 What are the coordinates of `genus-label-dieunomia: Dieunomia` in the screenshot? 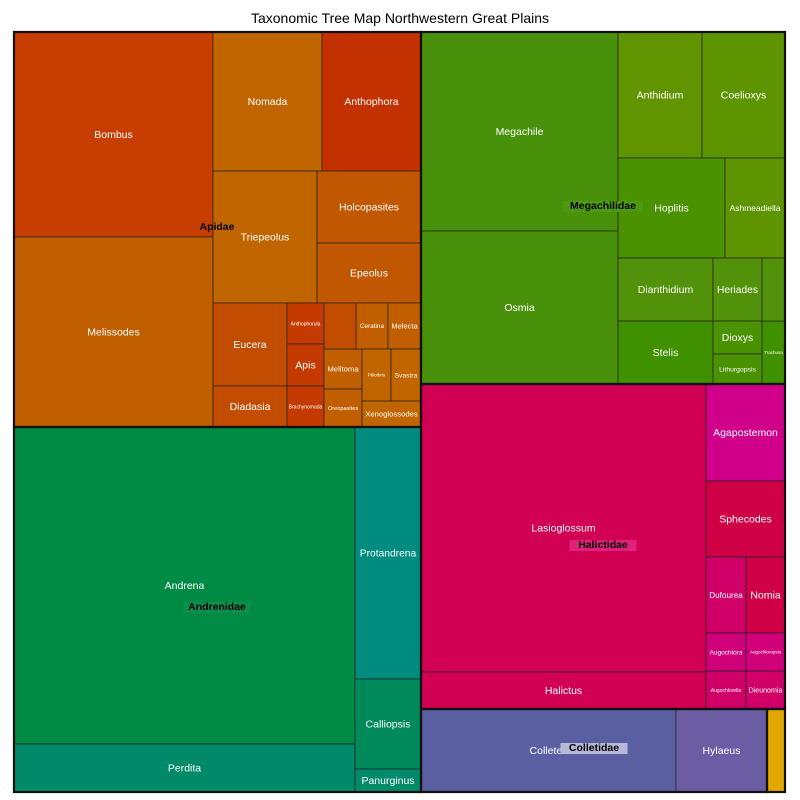 It's located at (766, 690).